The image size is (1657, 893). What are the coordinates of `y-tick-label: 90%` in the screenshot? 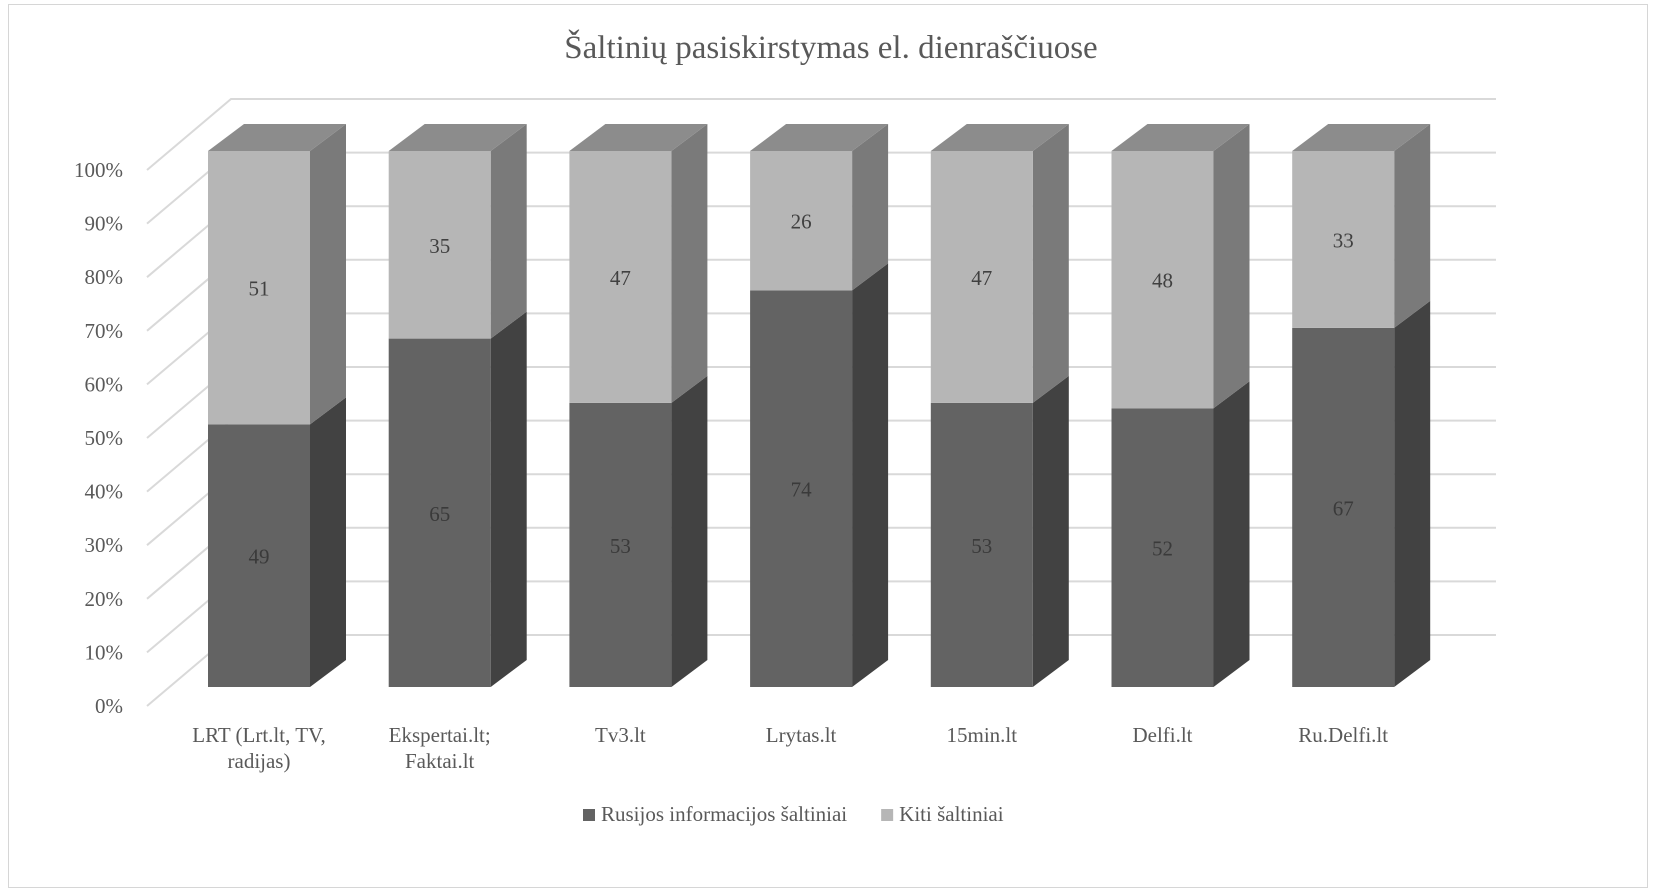 It's located at (104, 224).